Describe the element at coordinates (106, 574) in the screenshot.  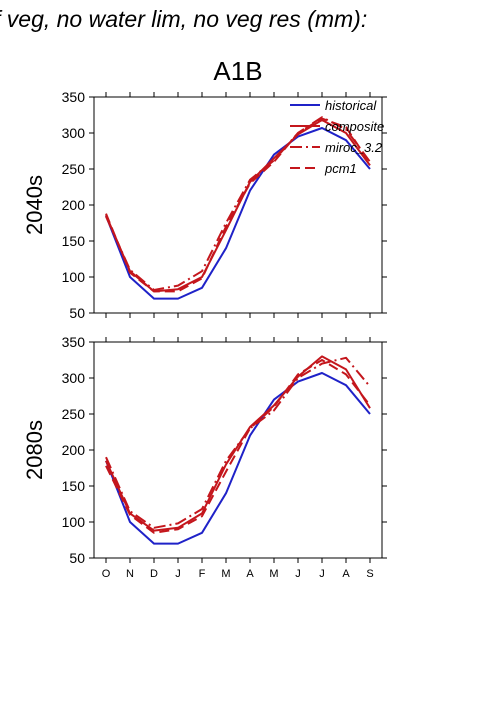
I see `x-tick-label: O` at that location.